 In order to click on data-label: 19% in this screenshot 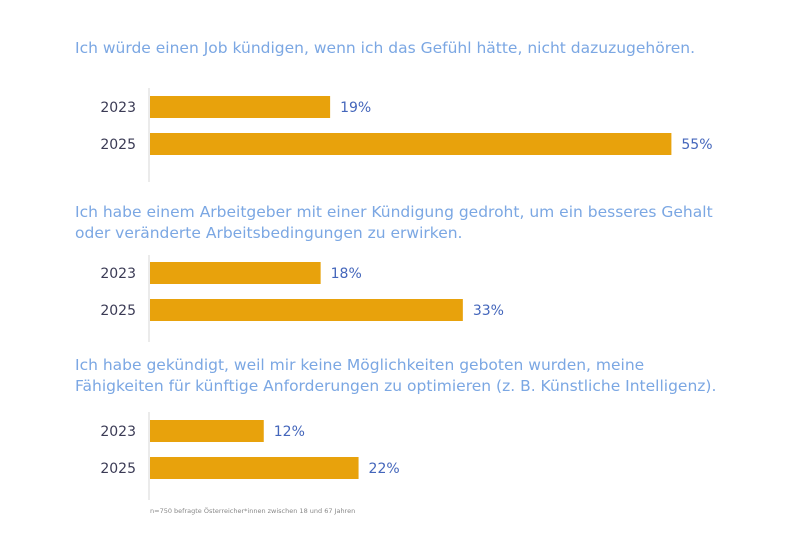, I will do `click(355, 108)`.